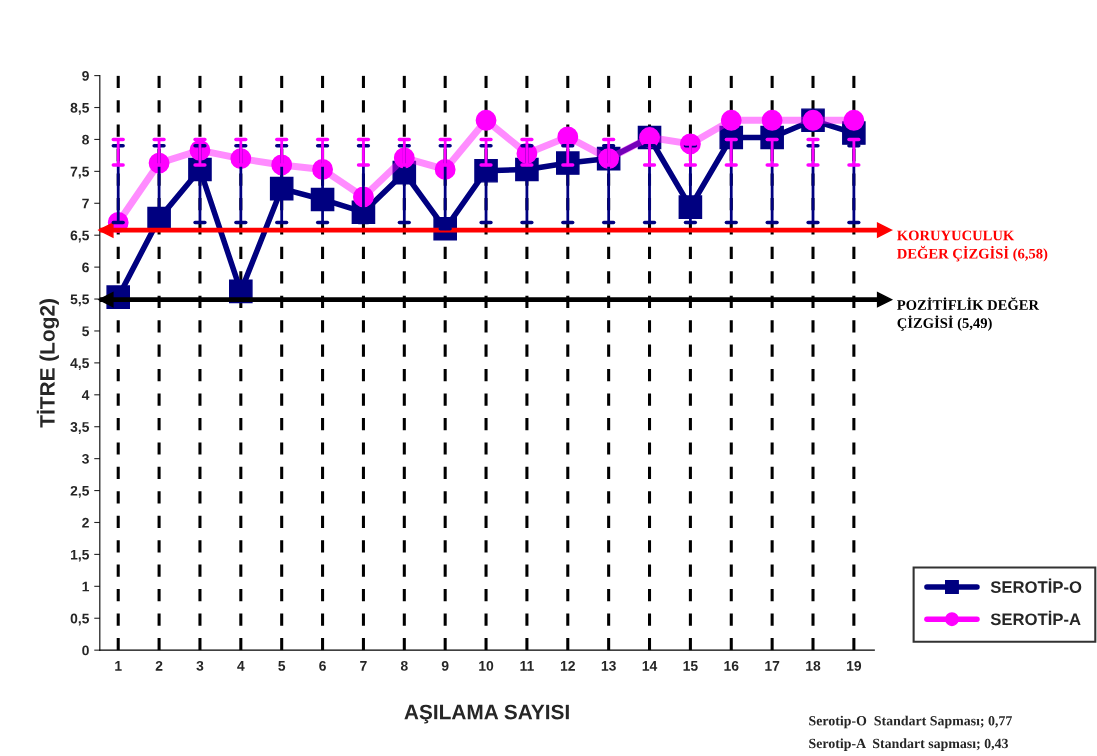 Image resolution: width=1097 pixels, height=756 pixels. Describe the element at coordinates (200, 665) in the screenshot. I see `x-tick-label: 3` at that location.